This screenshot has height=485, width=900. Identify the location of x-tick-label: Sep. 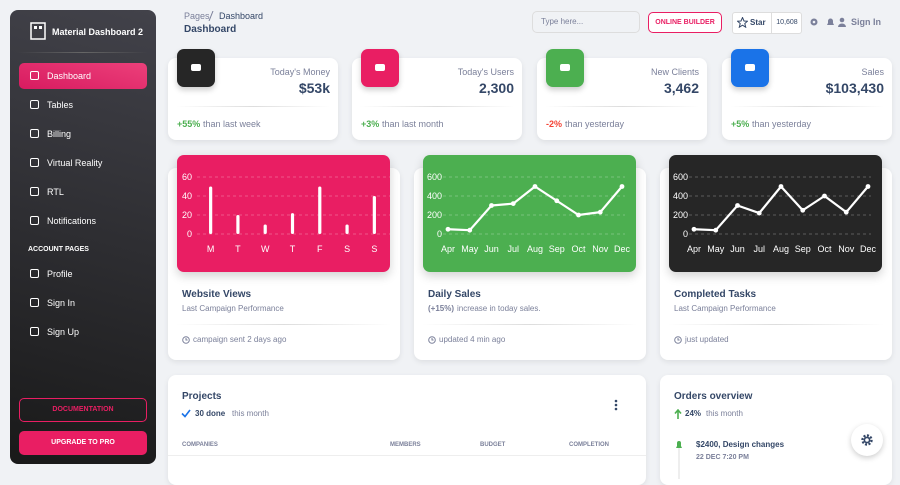
(803, 249).